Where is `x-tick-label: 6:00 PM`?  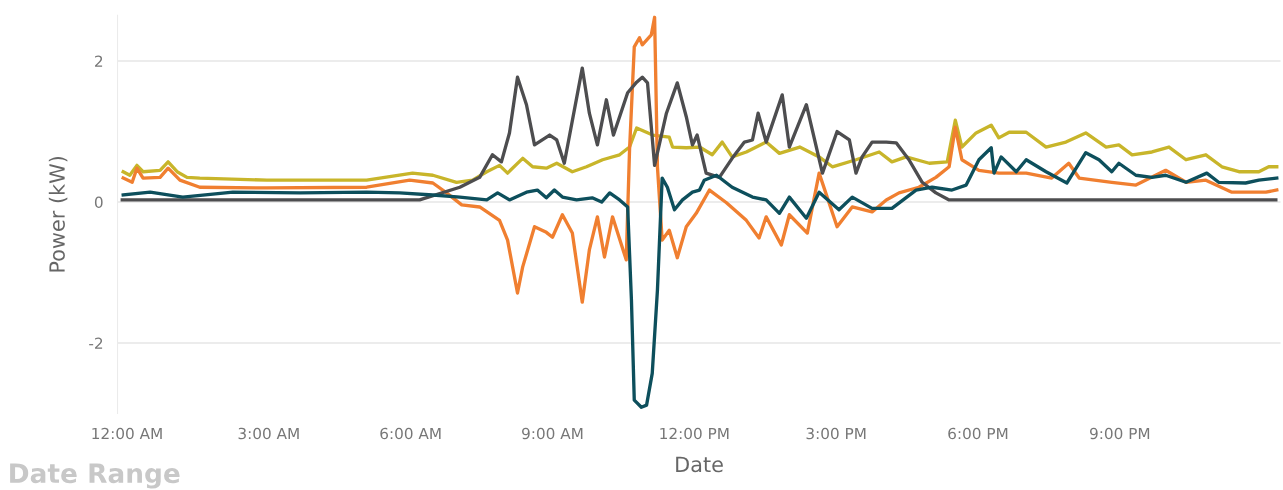
x-tick-label: 6:00 PM is located at coordinates (978, 433).